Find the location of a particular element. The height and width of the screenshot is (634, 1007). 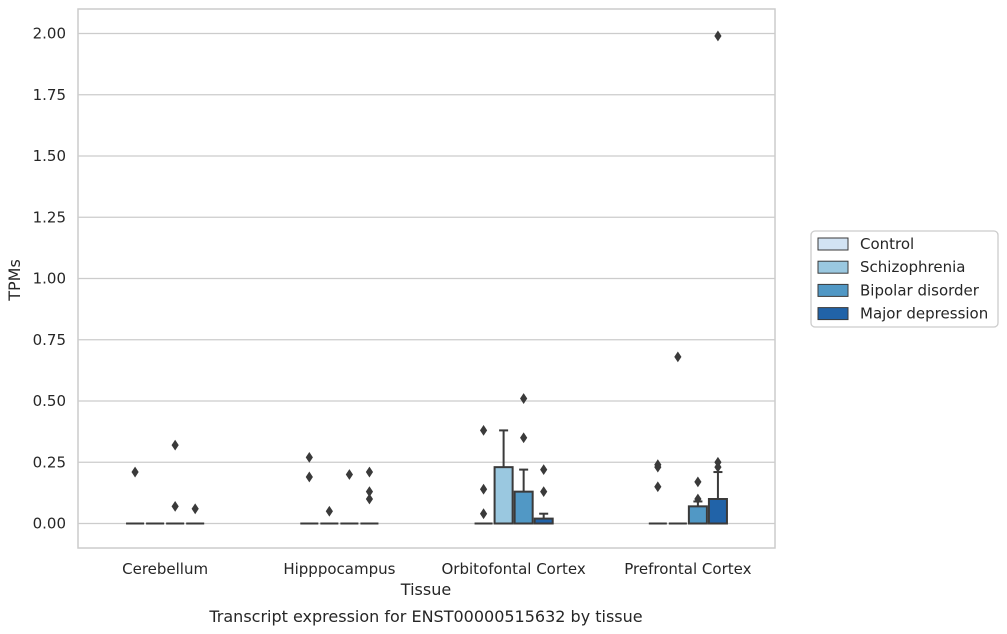

legend-label: Bipolar disorder is located at coordinates (920, 290).